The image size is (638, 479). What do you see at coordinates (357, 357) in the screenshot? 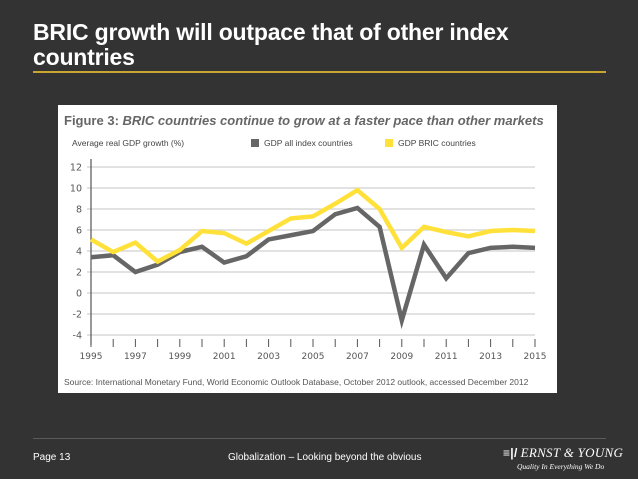
I see `x-tick-label: 2007` at bounding box center [357, 357].